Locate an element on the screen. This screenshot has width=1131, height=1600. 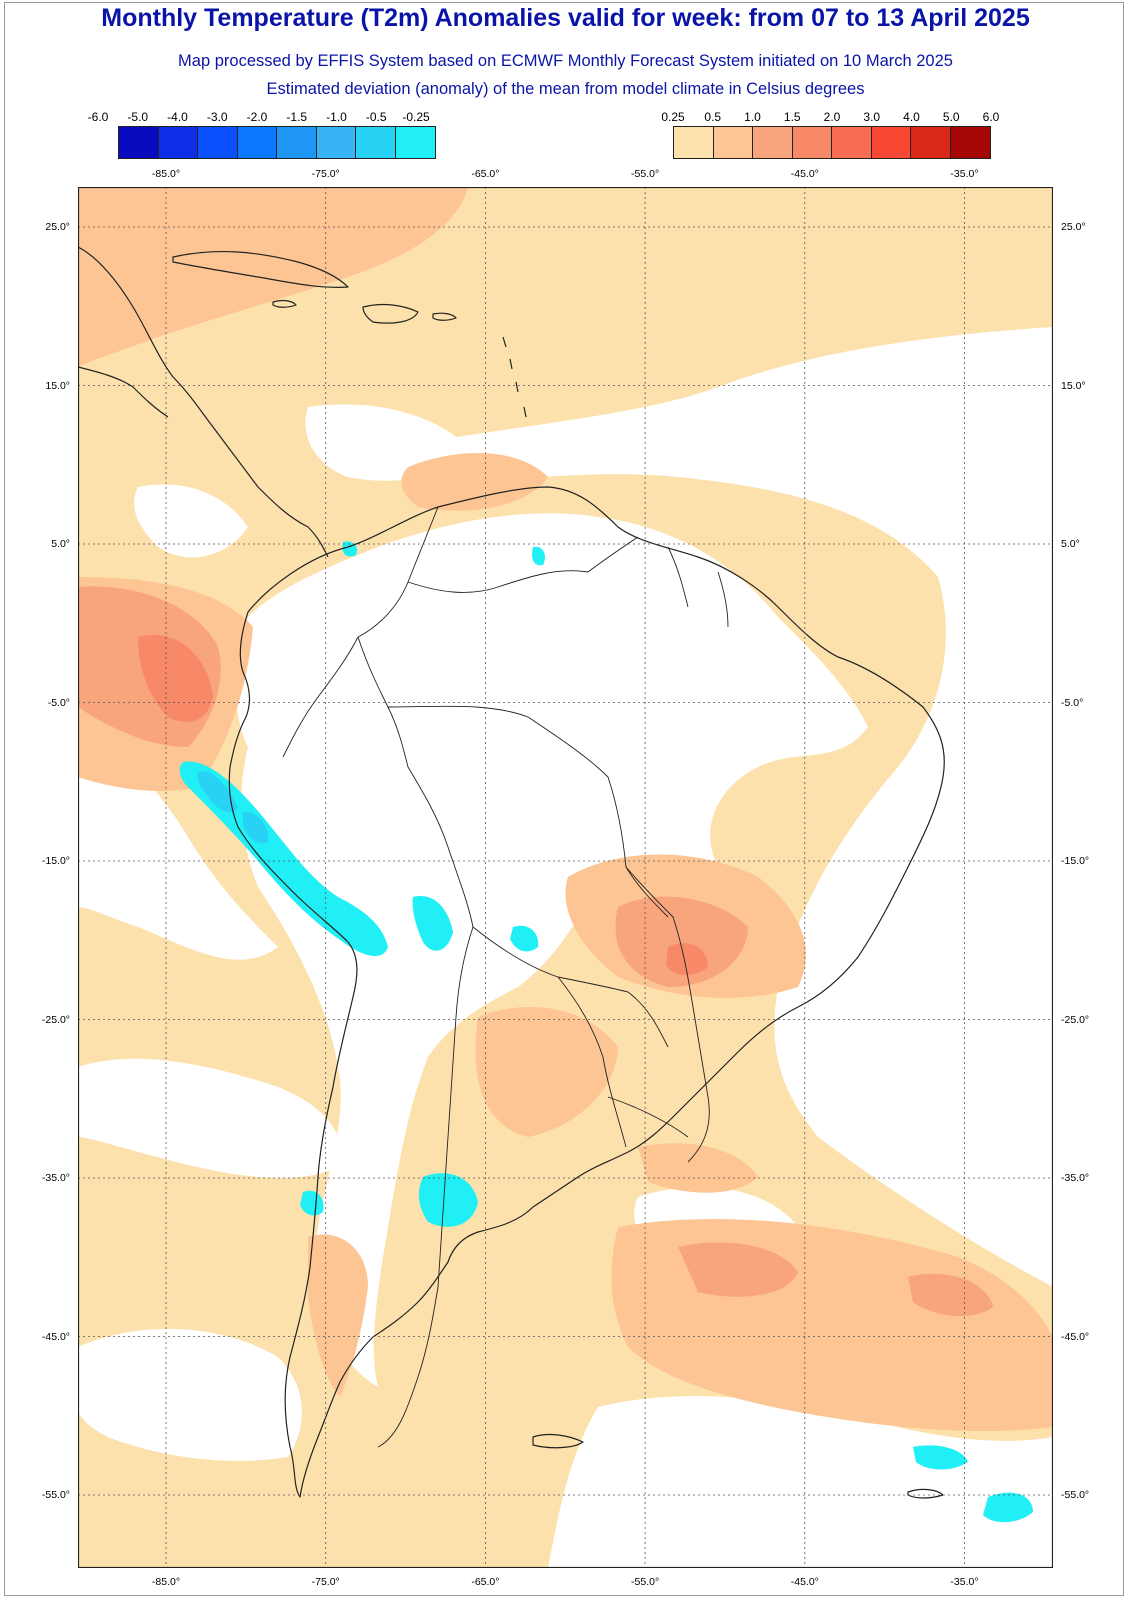
warm-label-4: 2.0 is located at coordinates (832, 117).